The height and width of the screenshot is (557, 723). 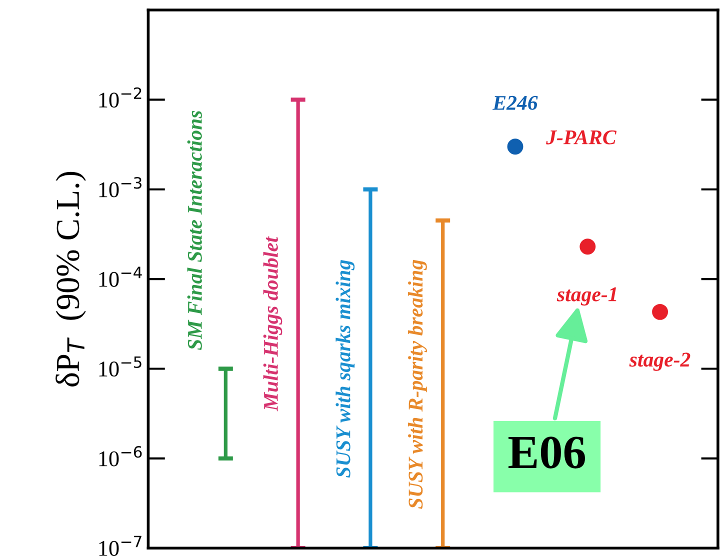 I want to click on x-tick-label: stage-2, so click(x=659, y=361).